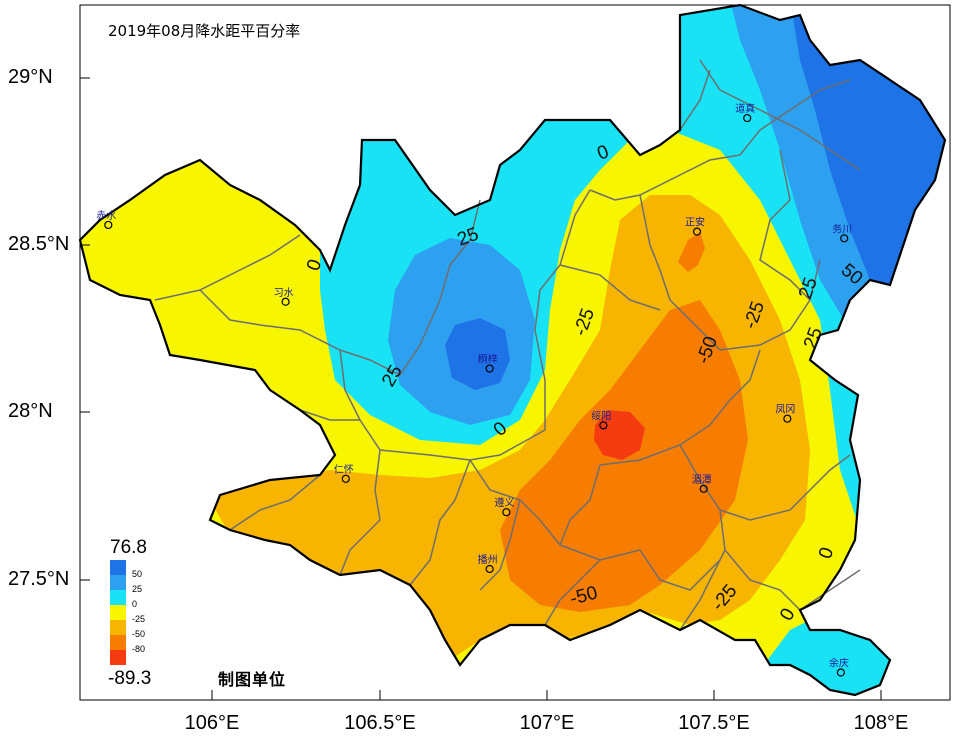 Image resolution: width=955 pixels, height=740 pixels. What do you see at coordinates (130, 678) in the screenshot?
I see `legend-min-label: -89.3` at bounding box center [130, 678].